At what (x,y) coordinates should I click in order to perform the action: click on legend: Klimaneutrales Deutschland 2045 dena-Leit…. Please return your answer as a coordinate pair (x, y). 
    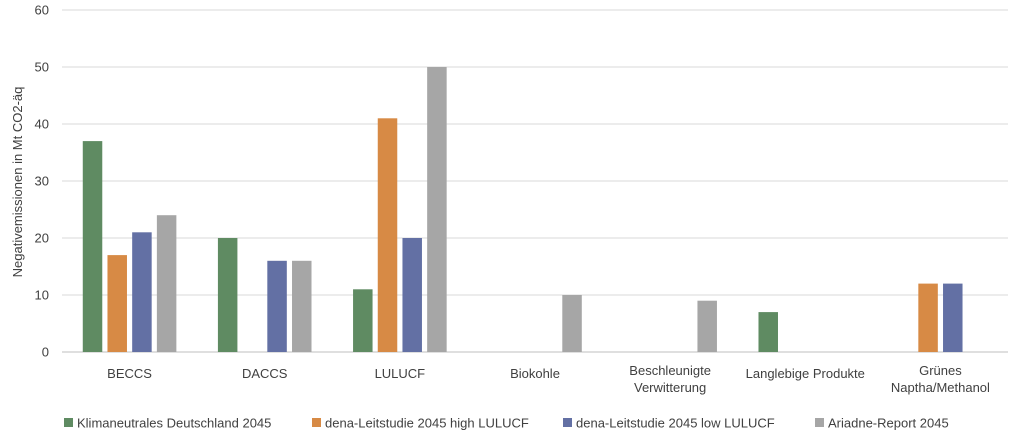
    Looking at the image, I should click on (506, 423).